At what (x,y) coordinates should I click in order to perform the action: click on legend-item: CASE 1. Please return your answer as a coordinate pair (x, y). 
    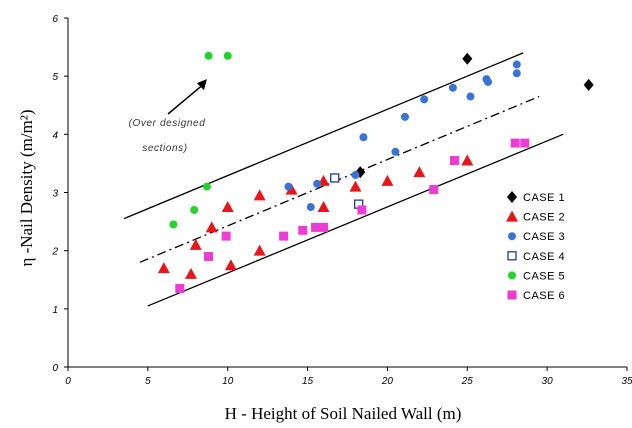
    Looking at the image, I should click on (536, 197).